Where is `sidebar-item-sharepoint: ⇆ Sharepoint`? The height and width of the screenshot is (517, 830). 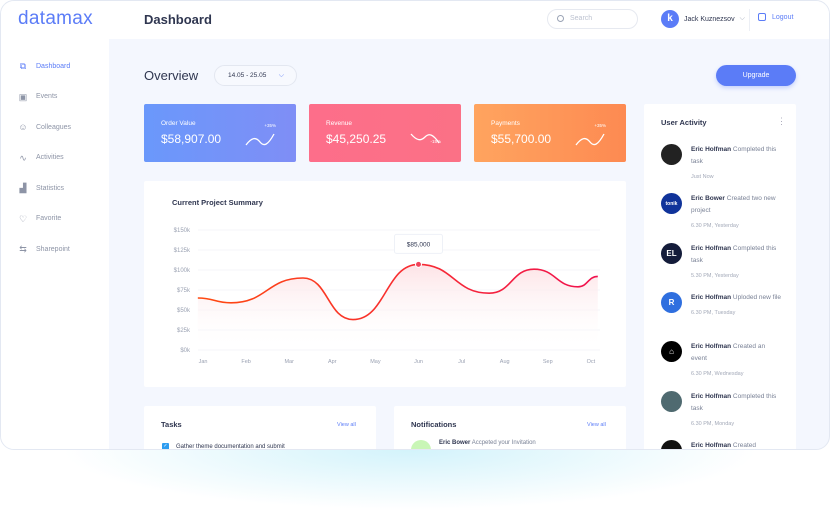 sidebar-item-sharepoint: ⇆ Sharepoint is located at coordinates (44, 249).